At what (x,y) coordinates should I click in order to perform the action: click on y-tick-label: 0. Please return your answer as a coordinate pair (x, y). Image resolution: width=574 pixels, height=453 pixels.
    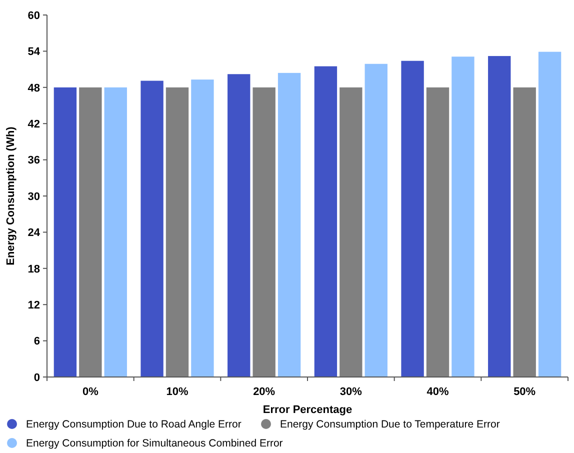
    Looking at the image, I should click on (37, 378).